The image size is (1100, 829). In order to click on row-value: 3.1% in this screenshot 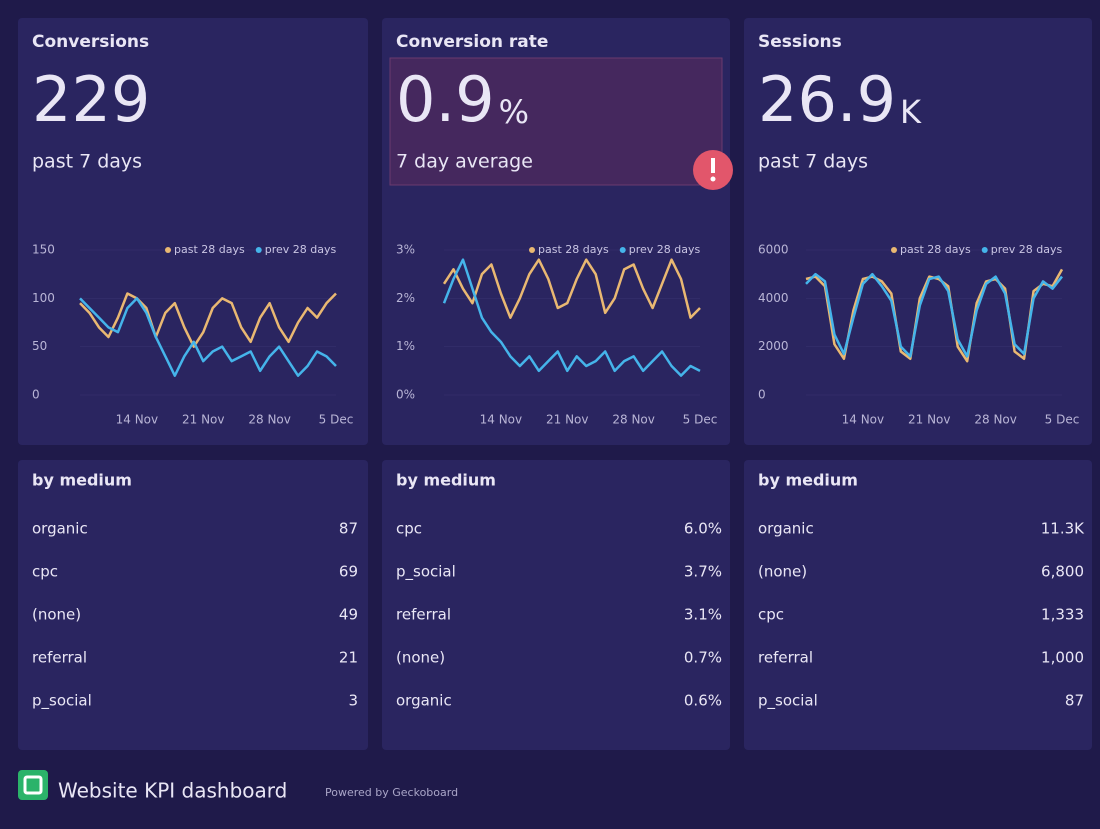, I will do `click(703, 615)`.